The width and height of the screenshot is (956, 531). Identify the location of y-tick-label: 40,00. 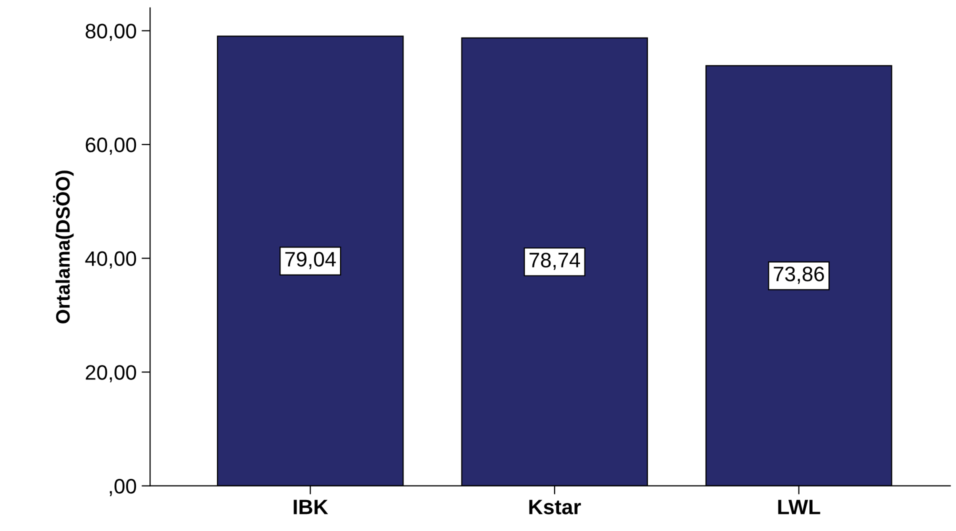
(110, 260).